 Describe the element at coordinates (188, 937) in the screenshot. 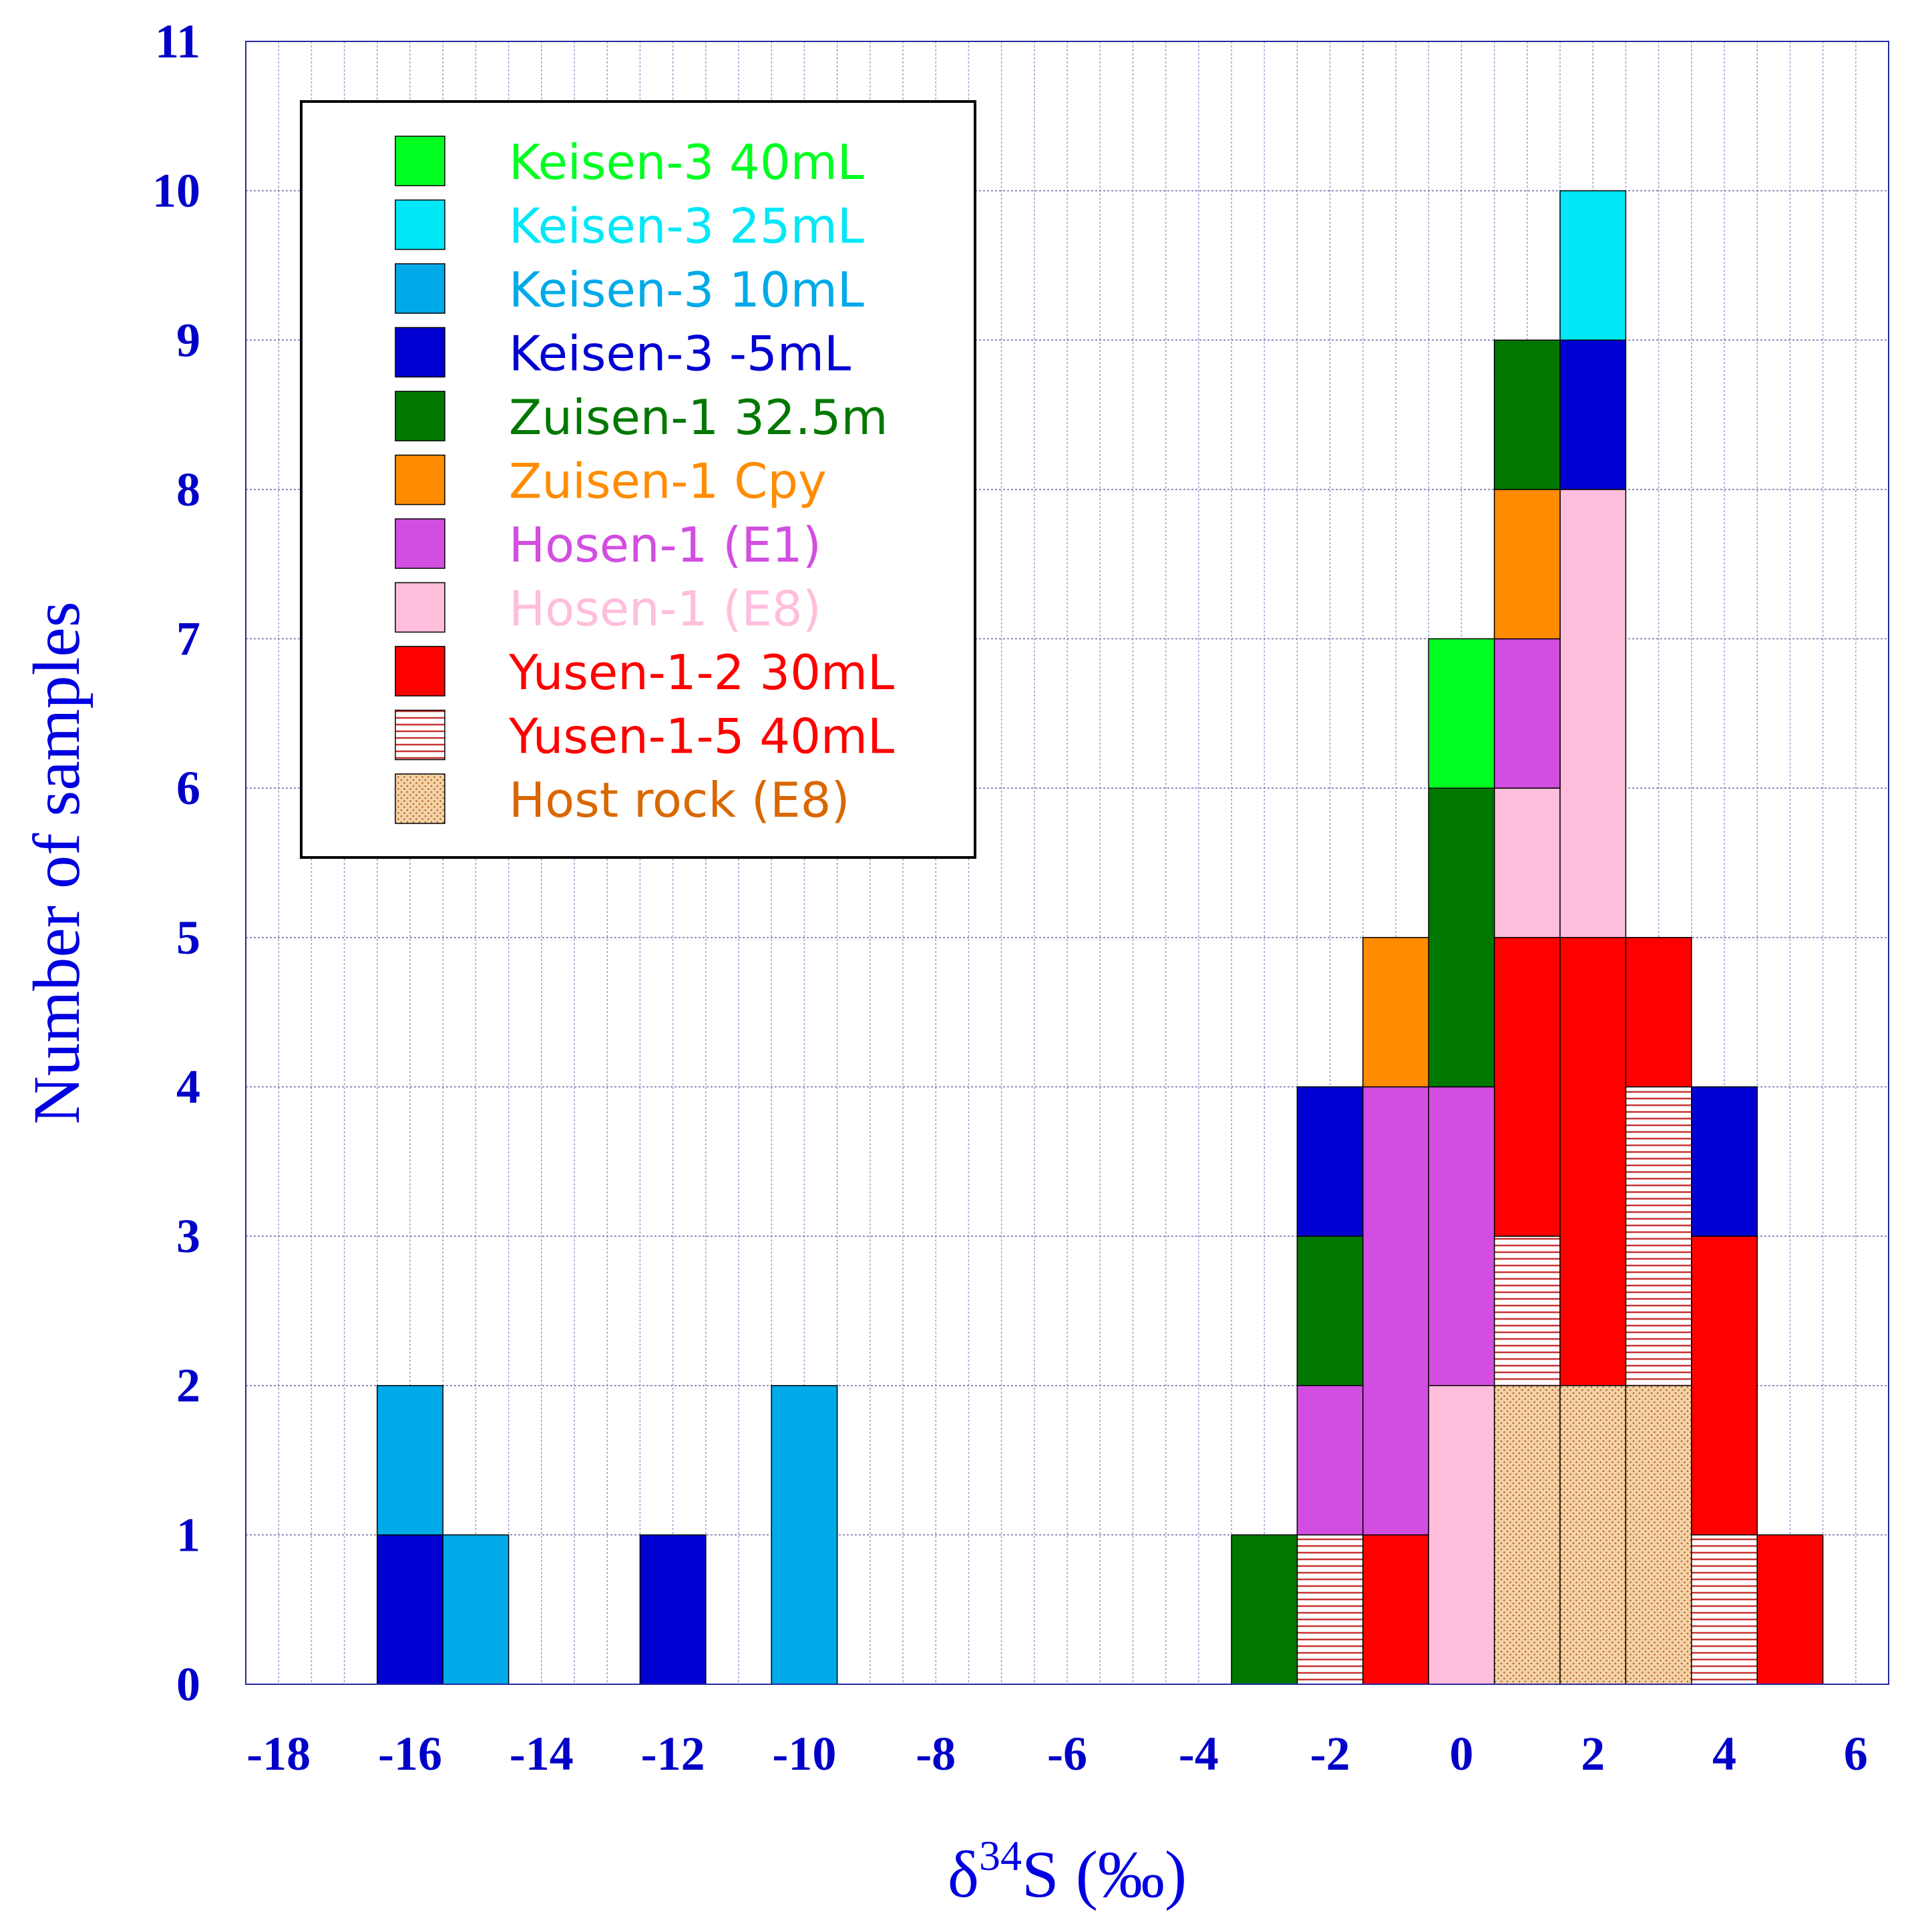

I see `y-tick-label: 5` at that location.